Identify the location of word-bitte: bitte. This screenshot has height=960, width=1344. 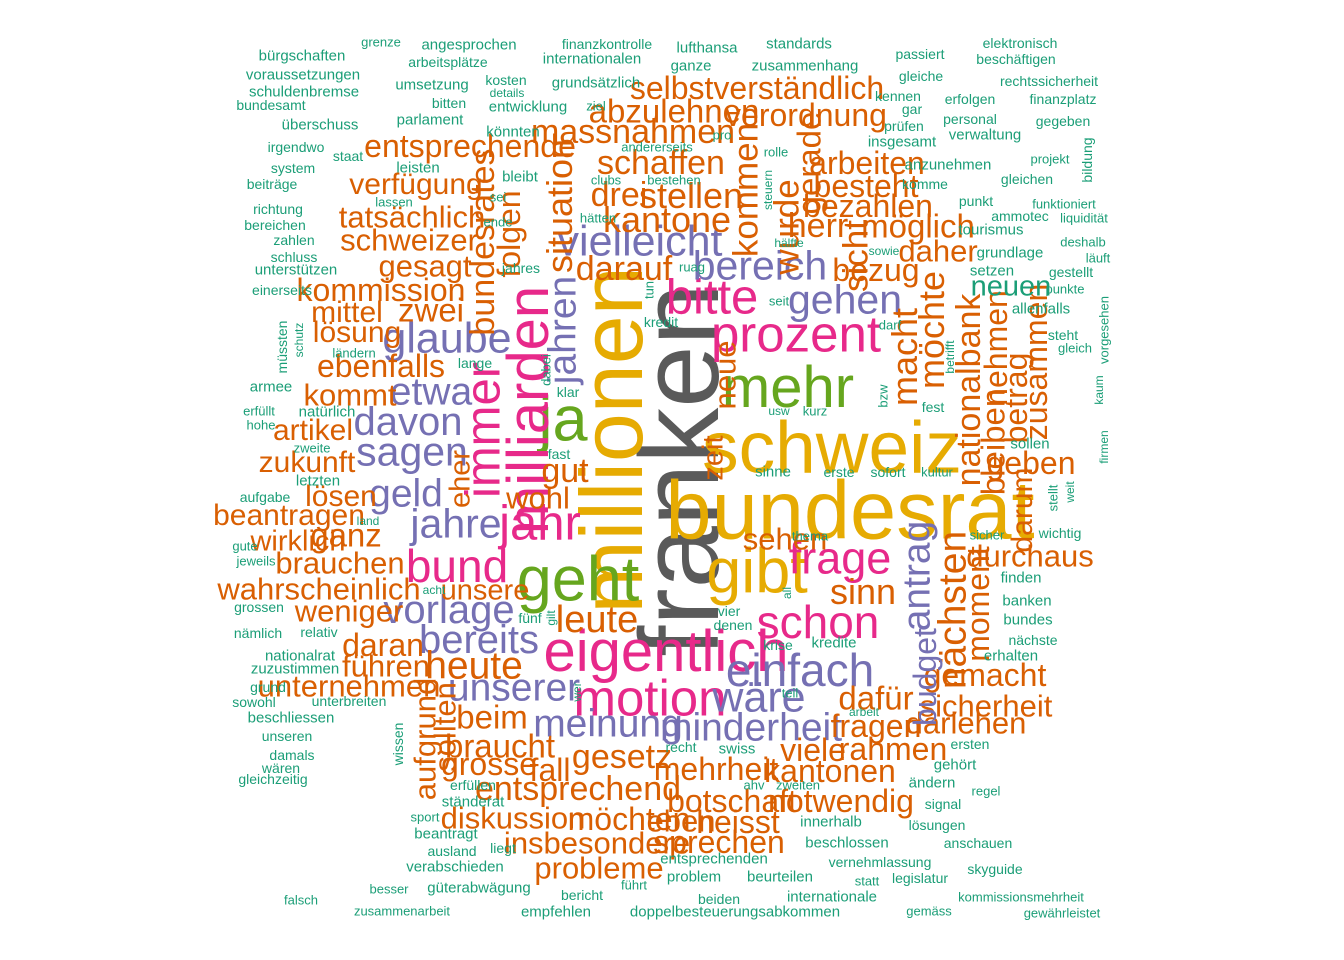
(712, 297).